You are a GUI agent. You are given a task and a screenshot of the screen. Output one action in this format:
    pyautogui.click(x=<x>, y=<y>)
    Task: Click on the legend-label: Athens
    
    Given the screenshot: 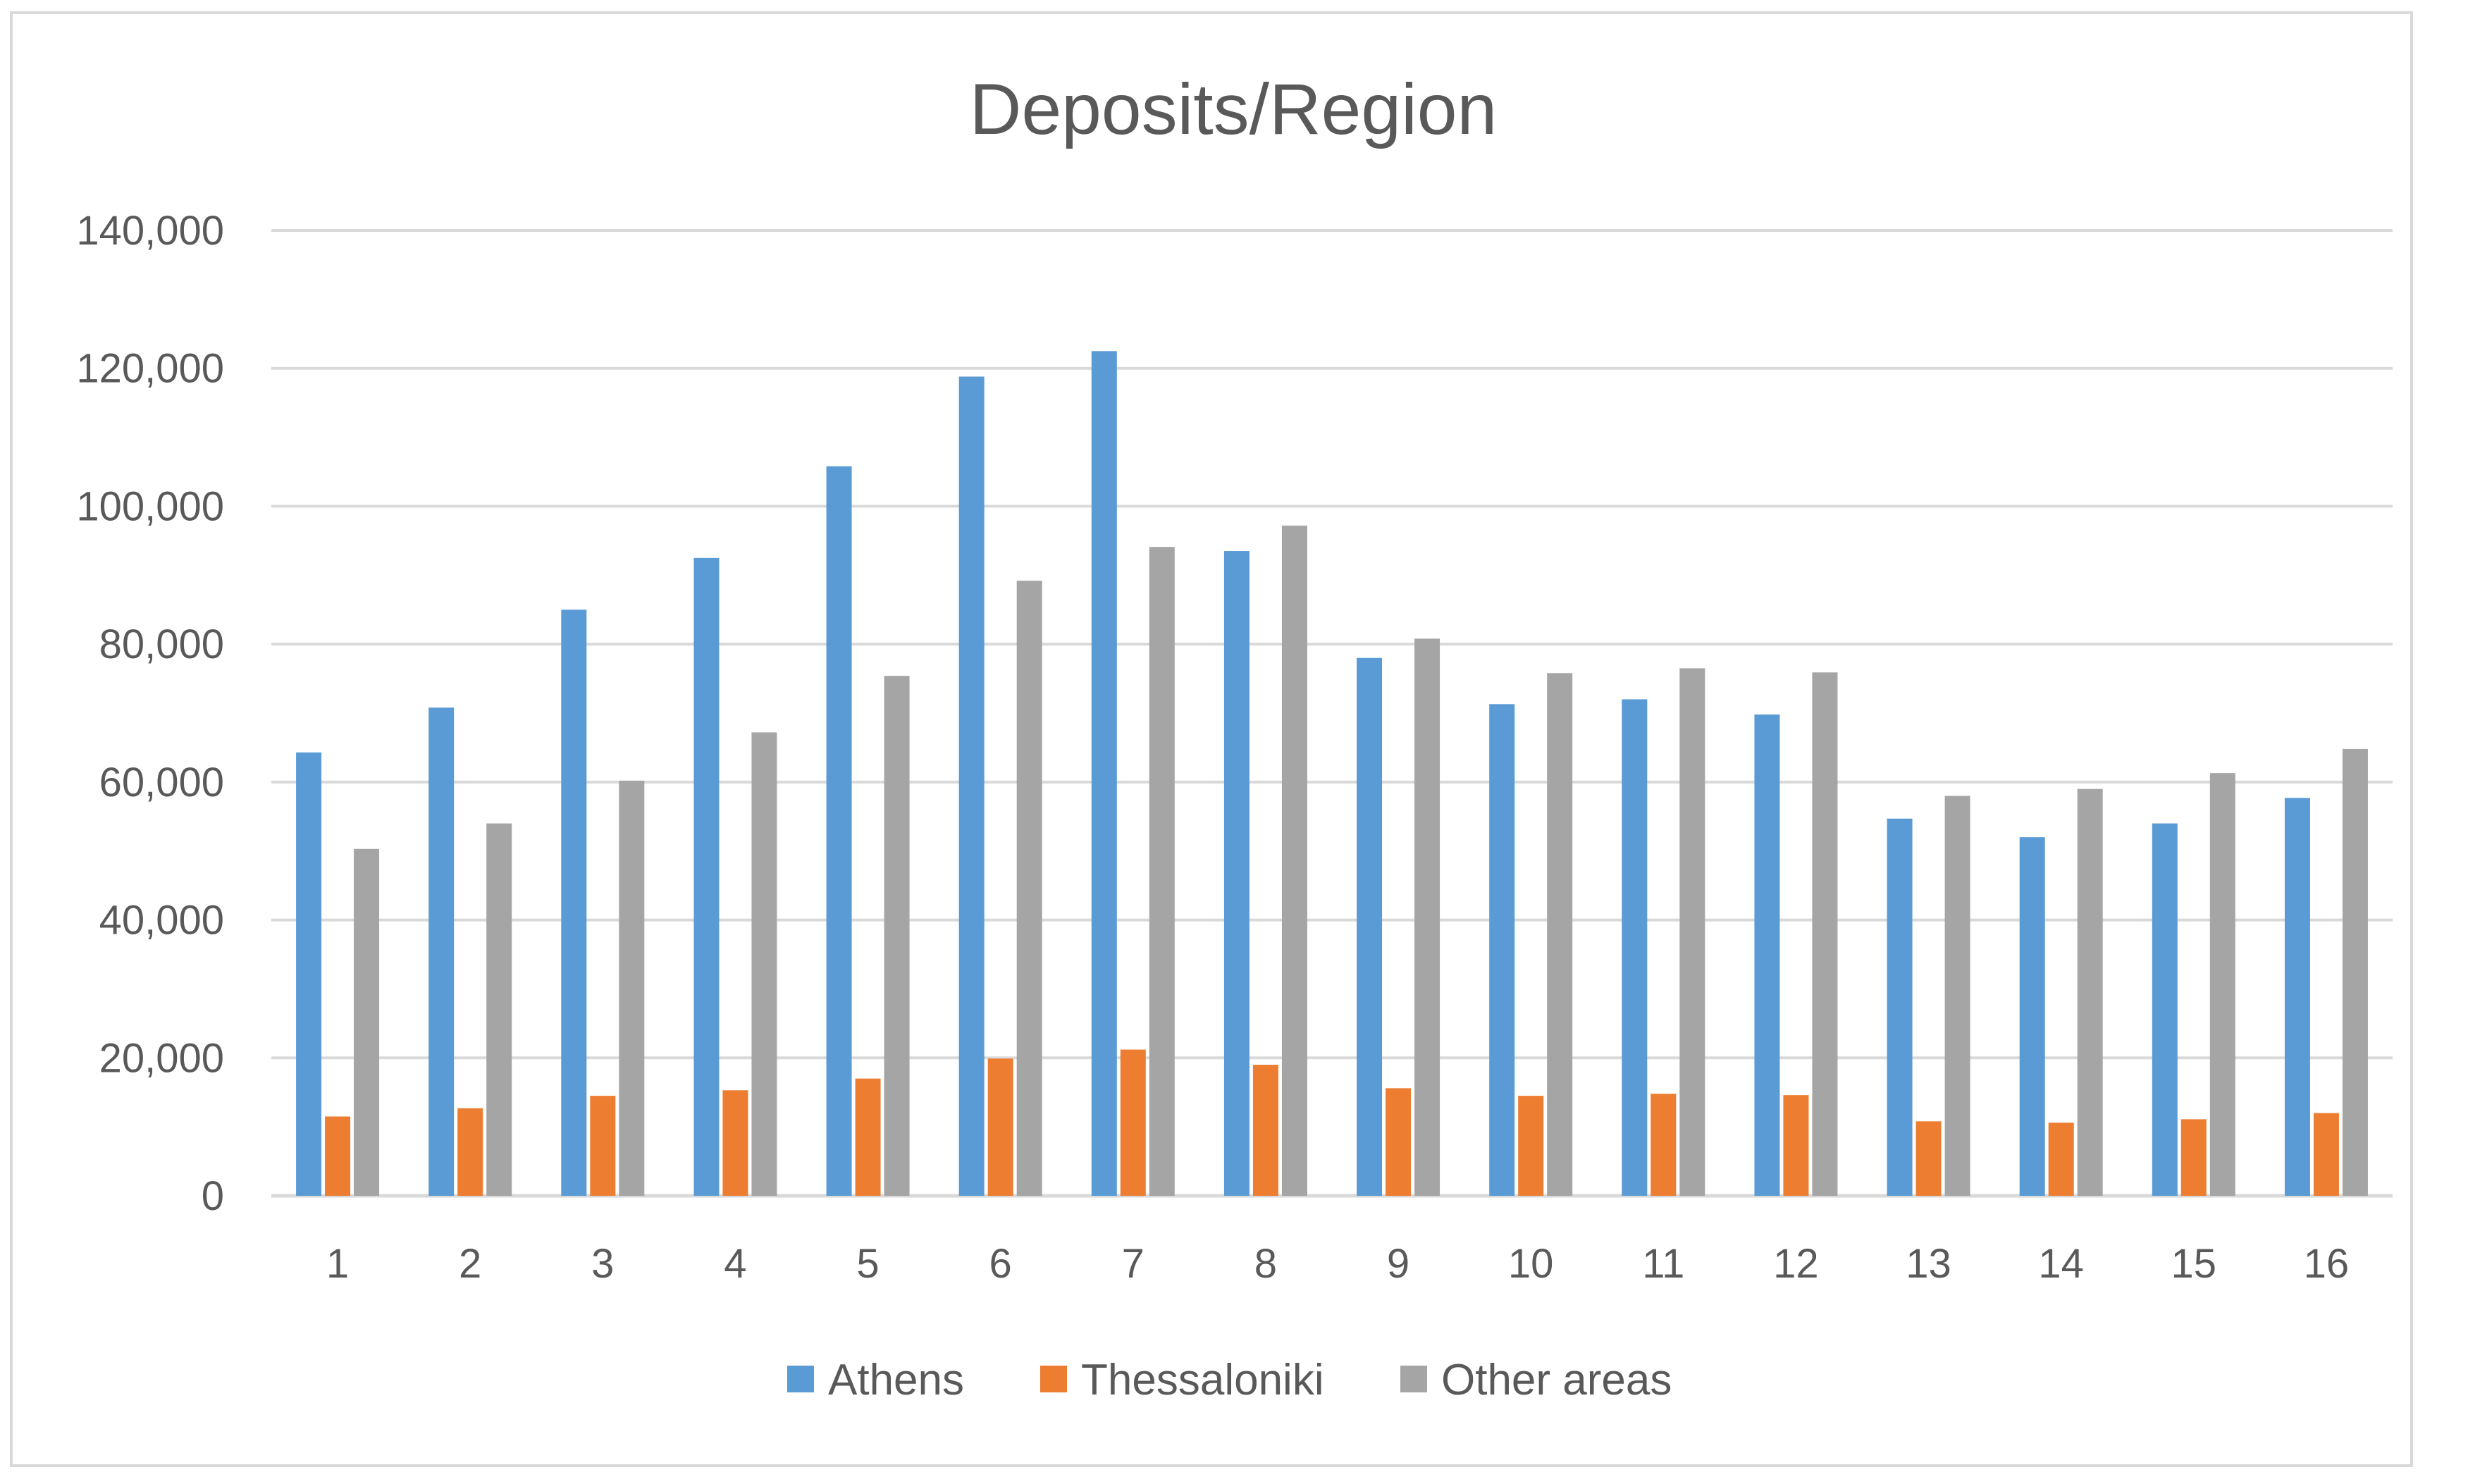 What is the action you would take?
    pyautogui.click(x=896, y=1380)
    